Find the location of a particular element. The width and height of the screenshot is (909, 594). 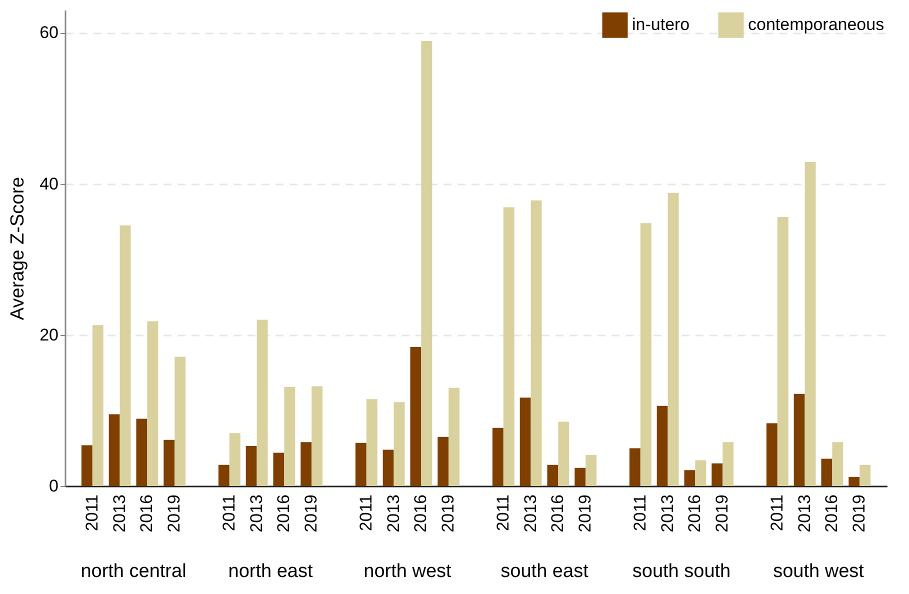

y-axis-title: Average Z-Score is located at coordinates (18, 248).